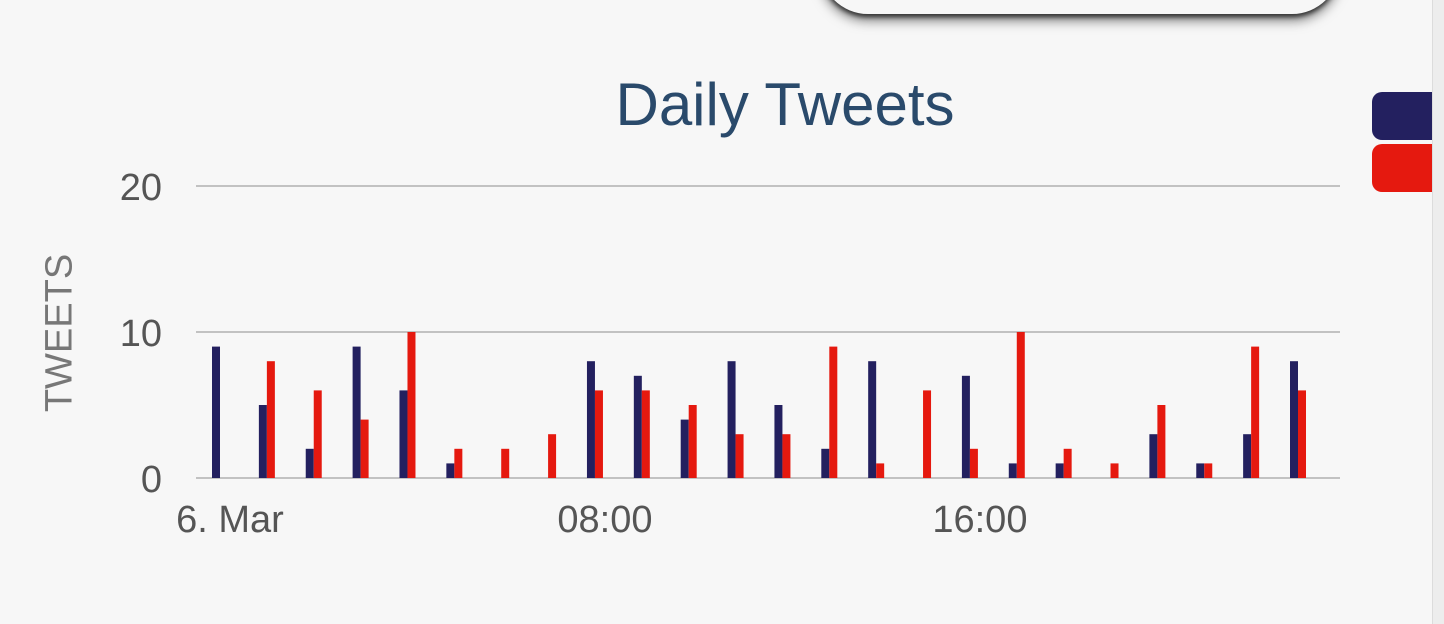  I want to click on bar-series-1-00:00, so click(216, 412).